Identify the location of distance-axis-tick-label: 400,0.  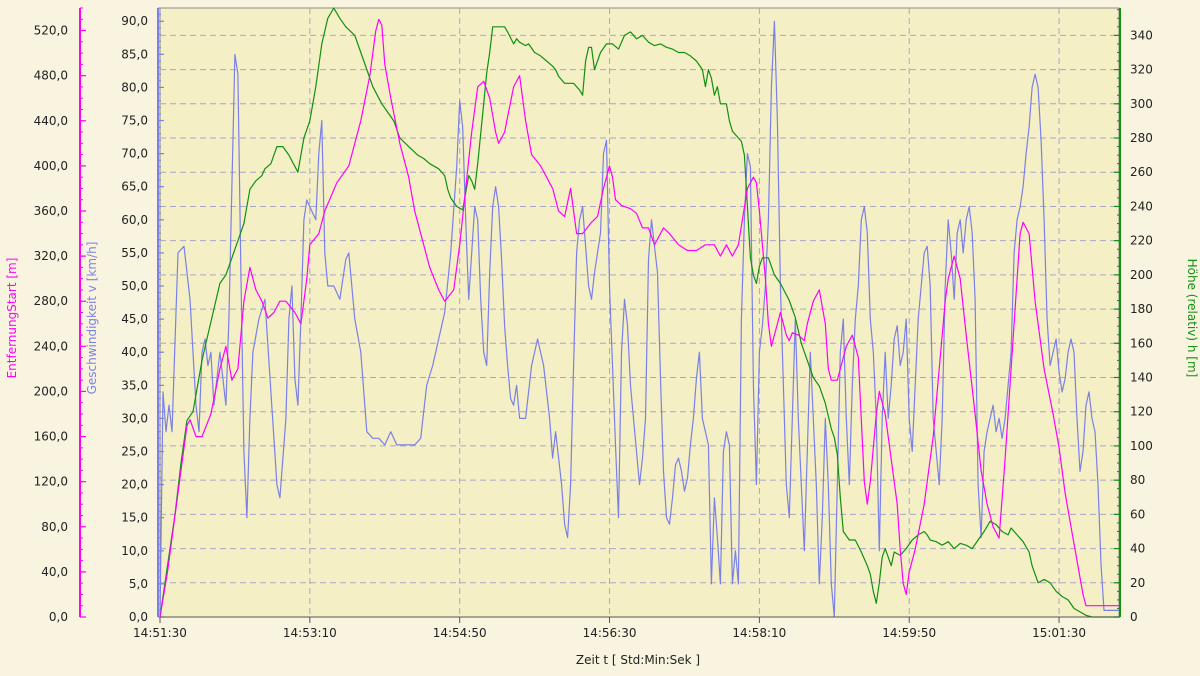
(51, 166).